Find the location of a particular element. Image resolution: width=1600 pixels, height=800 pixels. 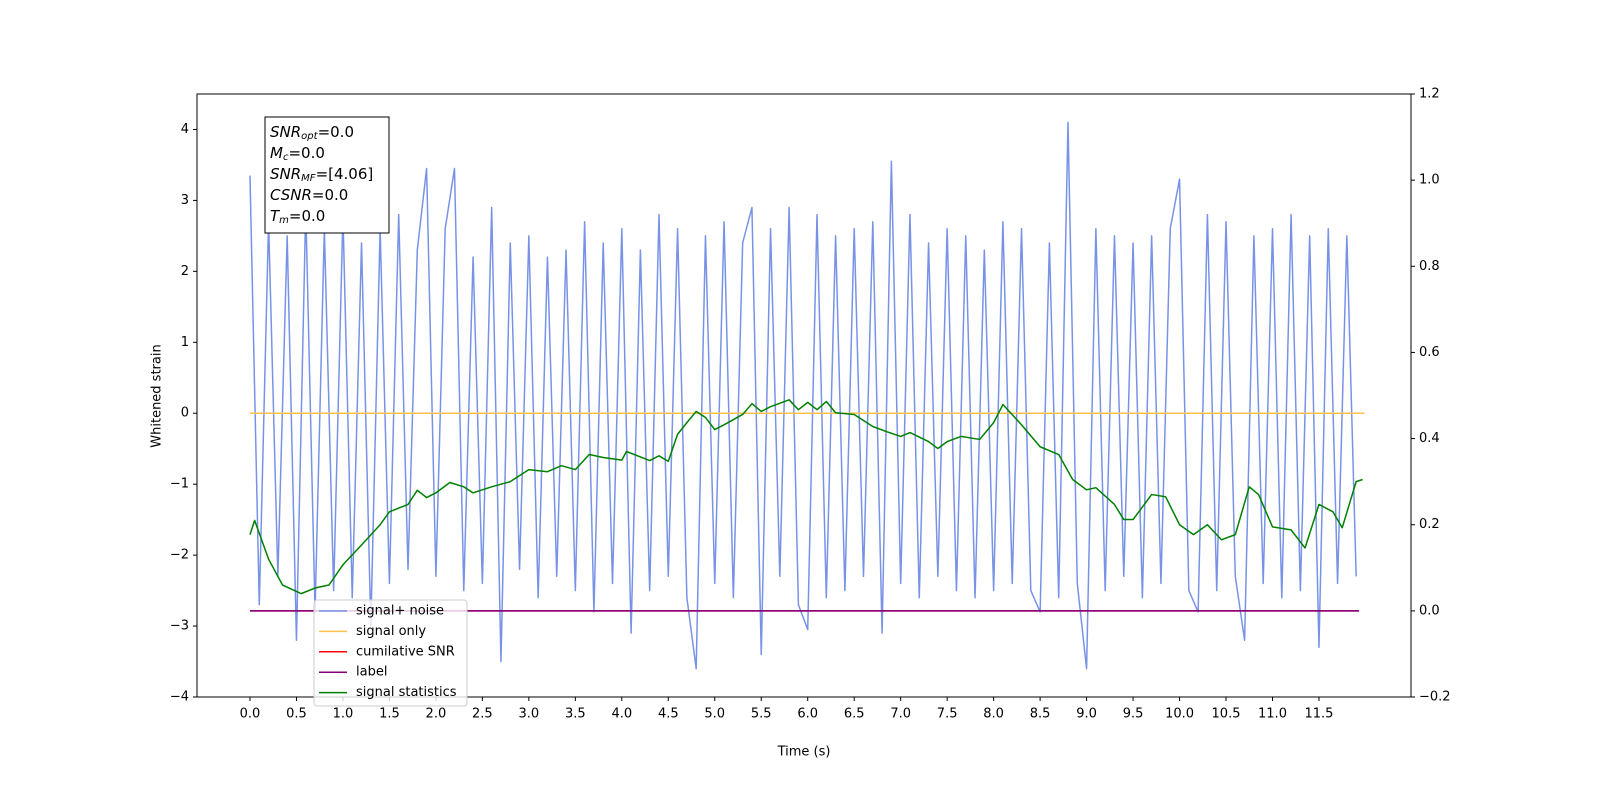

y2-tick-label: 0.2 is located at coordinates (1429, 524).